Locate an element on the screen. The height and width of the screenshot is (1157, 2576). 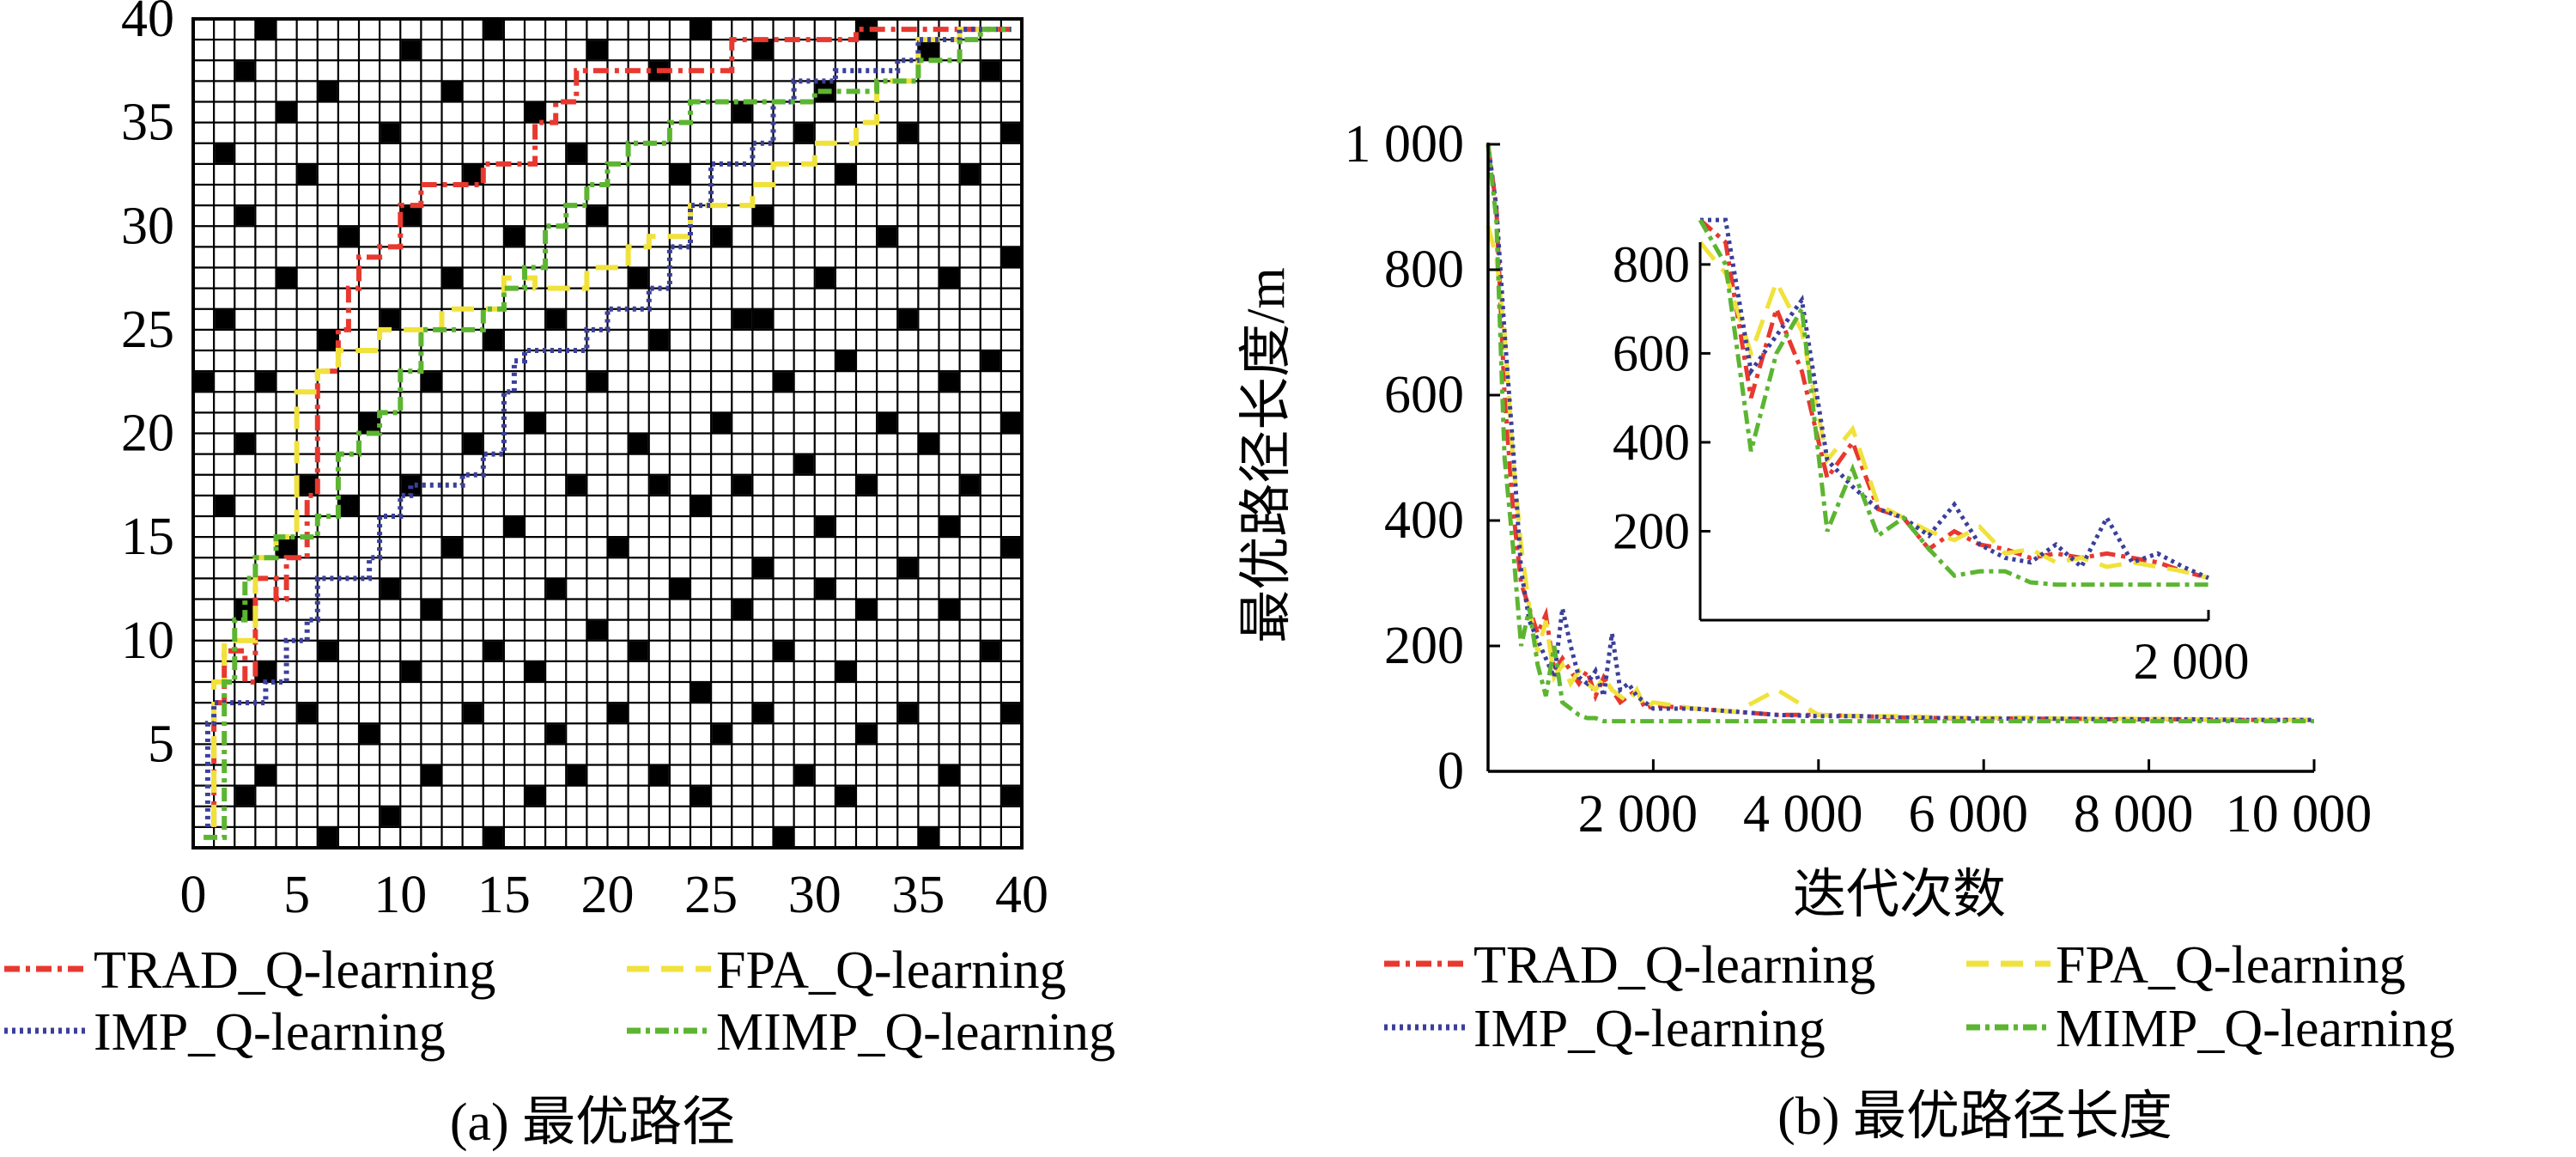
inset-series is located at coordinates (1953, 403).